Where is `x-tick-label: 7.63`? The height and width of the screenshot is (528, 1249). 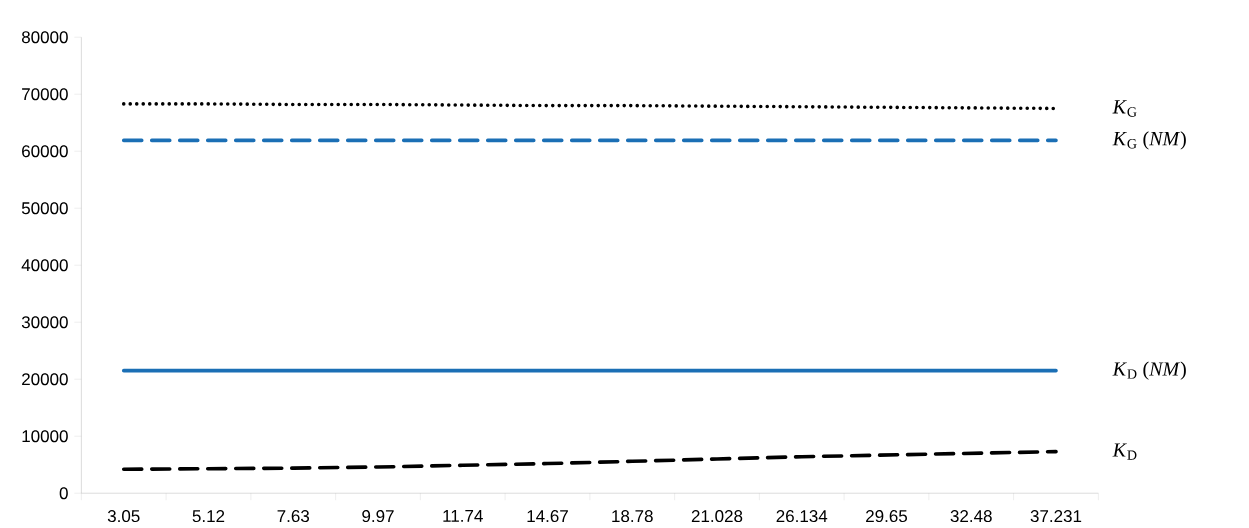 x-tick-label: 7.63 is located at coordinates (293, 516).